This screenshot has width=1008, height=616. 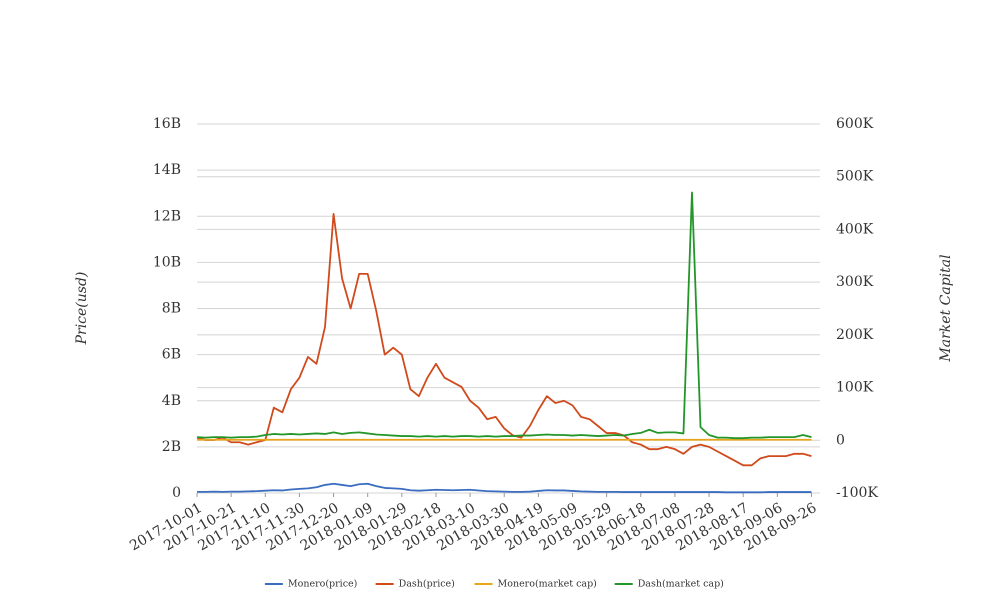 What do you see at coordinates (681, 584) in the screenshot?
I see `legend-label: Dash(market cap)` at bounding box center [681, 584].